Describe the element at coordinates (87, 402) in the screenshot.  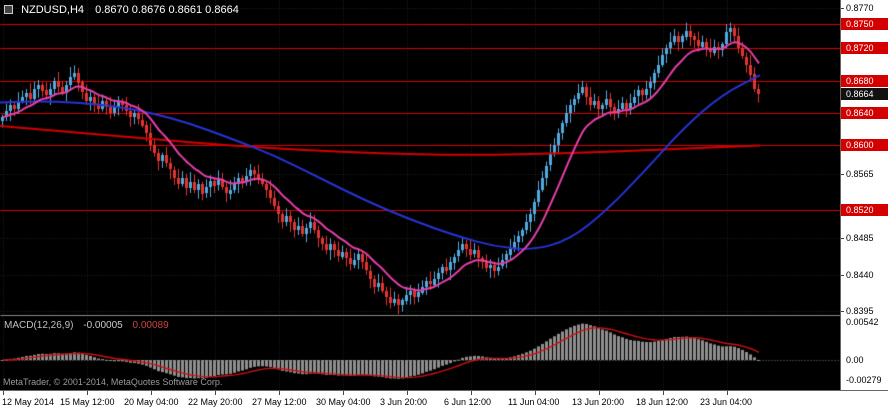
I see `time-axis-label: 15 May 12:00` at that location.